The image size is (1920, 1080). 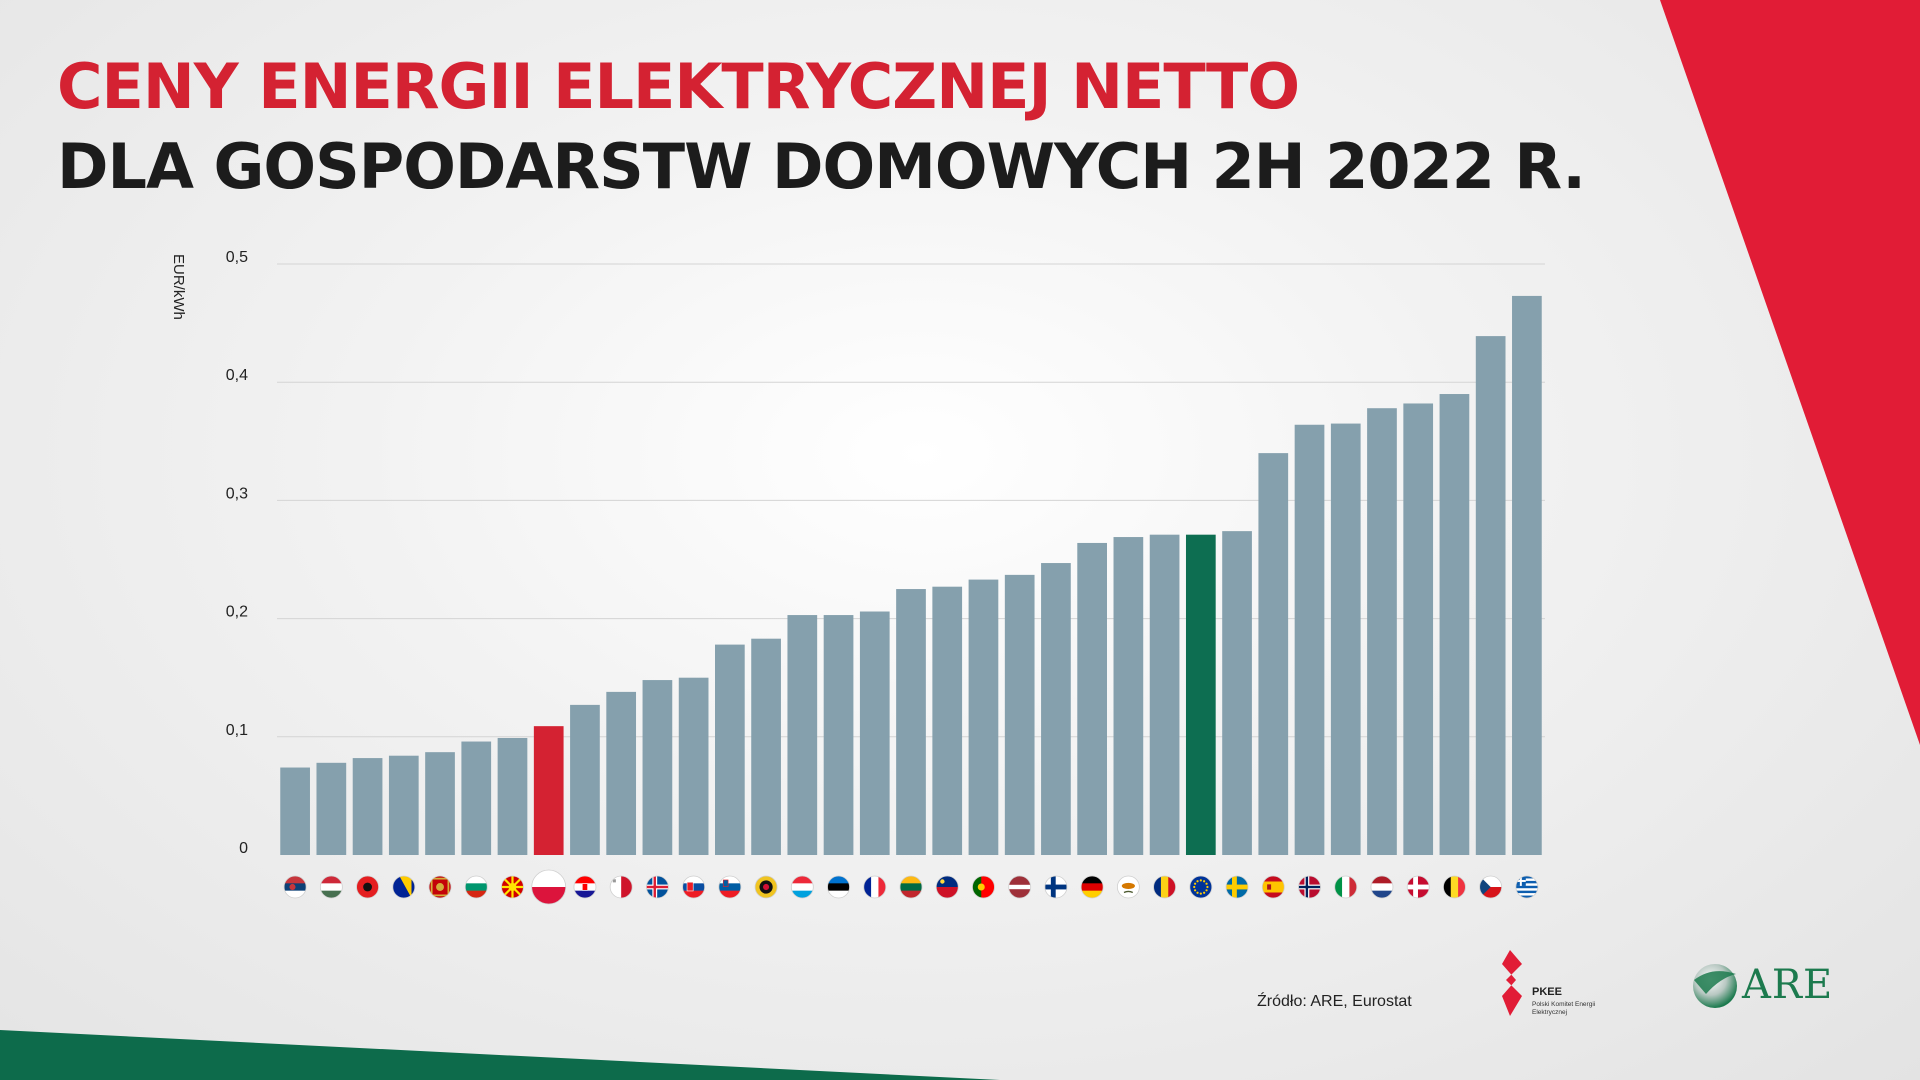 I want to click on bar-lv, so click(x=1019, y=714).